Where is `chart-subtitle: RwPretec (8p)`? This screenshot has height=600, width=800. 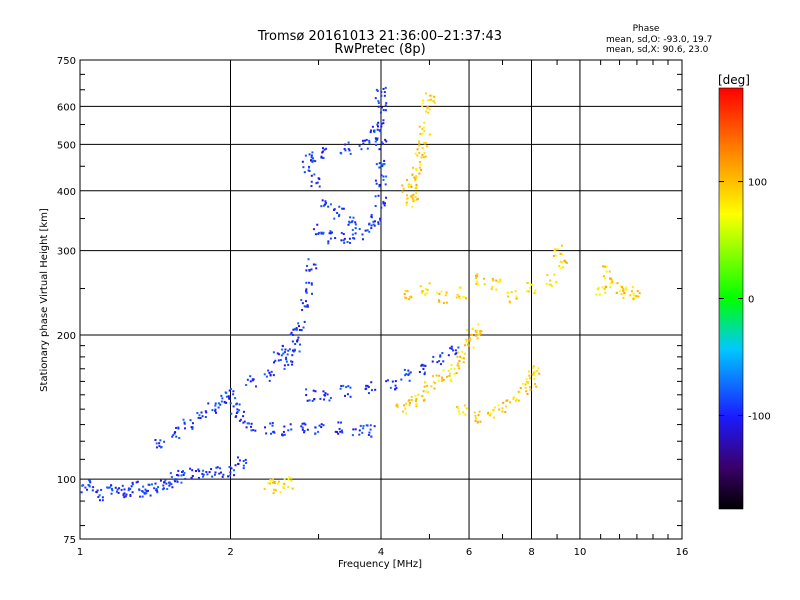
chart-subtitle: RwPretec (8p) is located at coordinates (379, 49).